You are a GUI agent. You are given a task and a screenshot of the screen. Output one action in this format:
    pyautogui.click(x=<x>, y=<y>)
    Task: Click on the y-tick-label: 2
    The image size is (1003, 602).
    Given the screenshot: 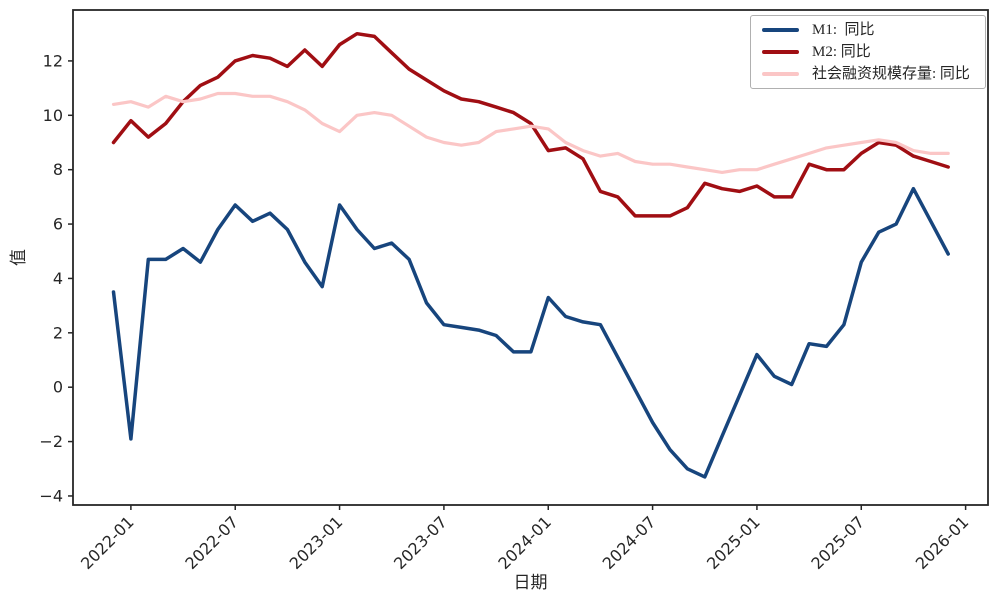 What is the action you would take?
    pyautogui.click(x=58, y=332)
    